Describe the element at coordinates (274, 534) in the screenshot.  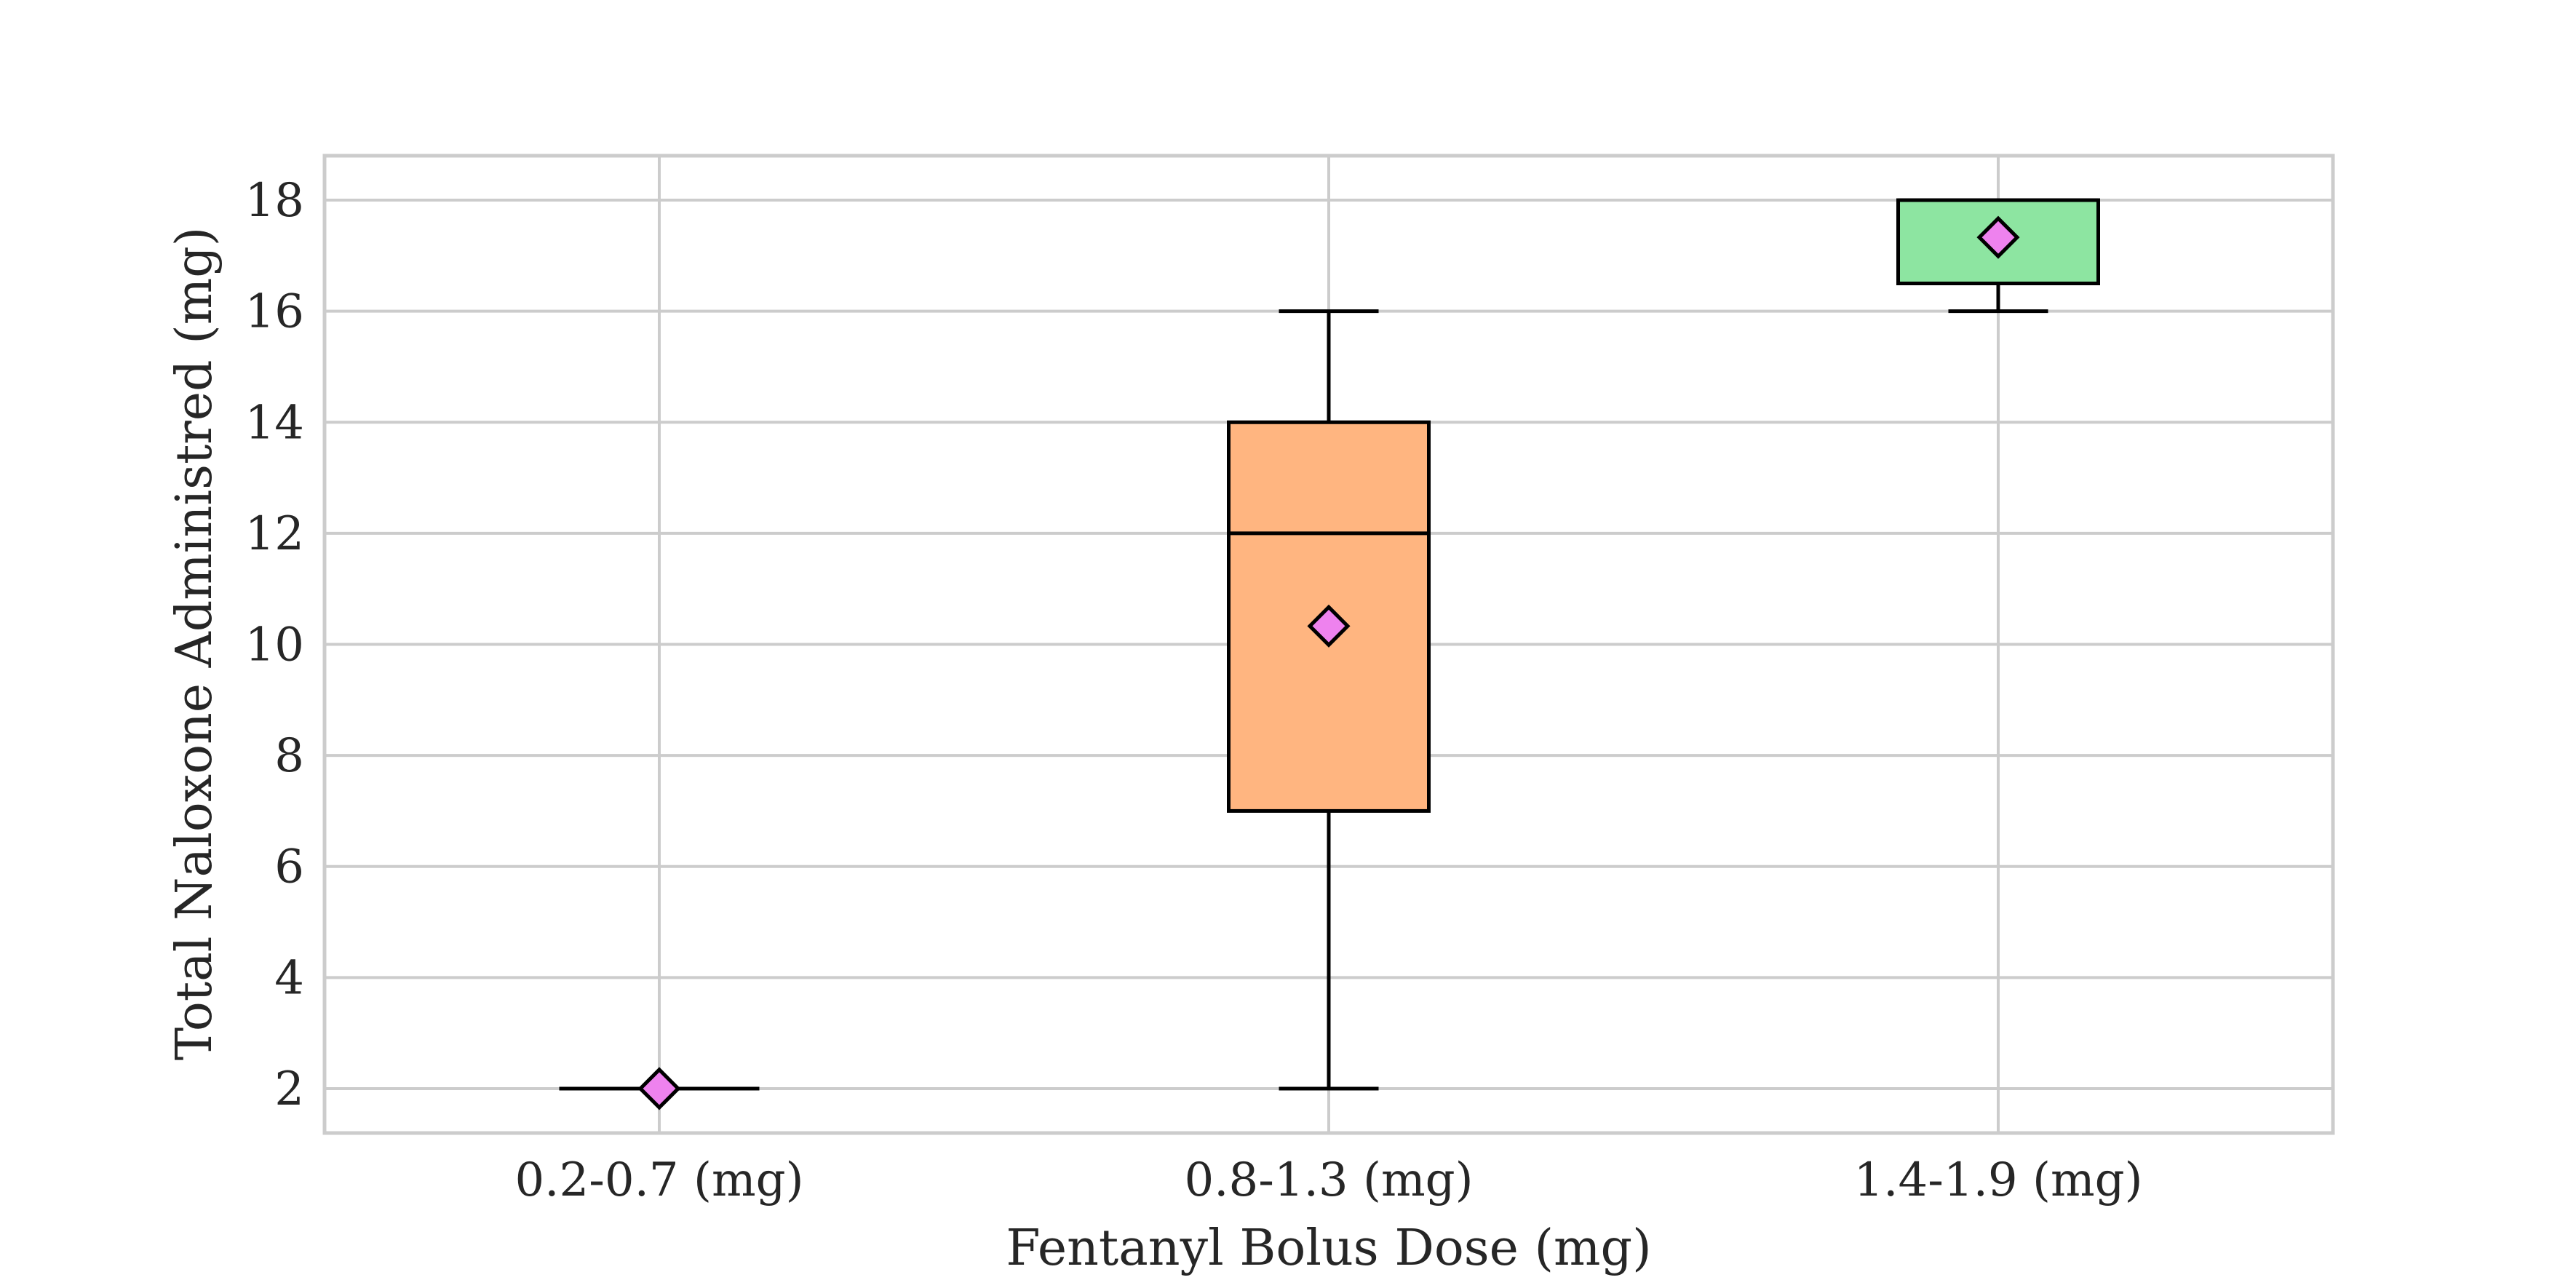
I see `y-tick-label: 12` at that location.